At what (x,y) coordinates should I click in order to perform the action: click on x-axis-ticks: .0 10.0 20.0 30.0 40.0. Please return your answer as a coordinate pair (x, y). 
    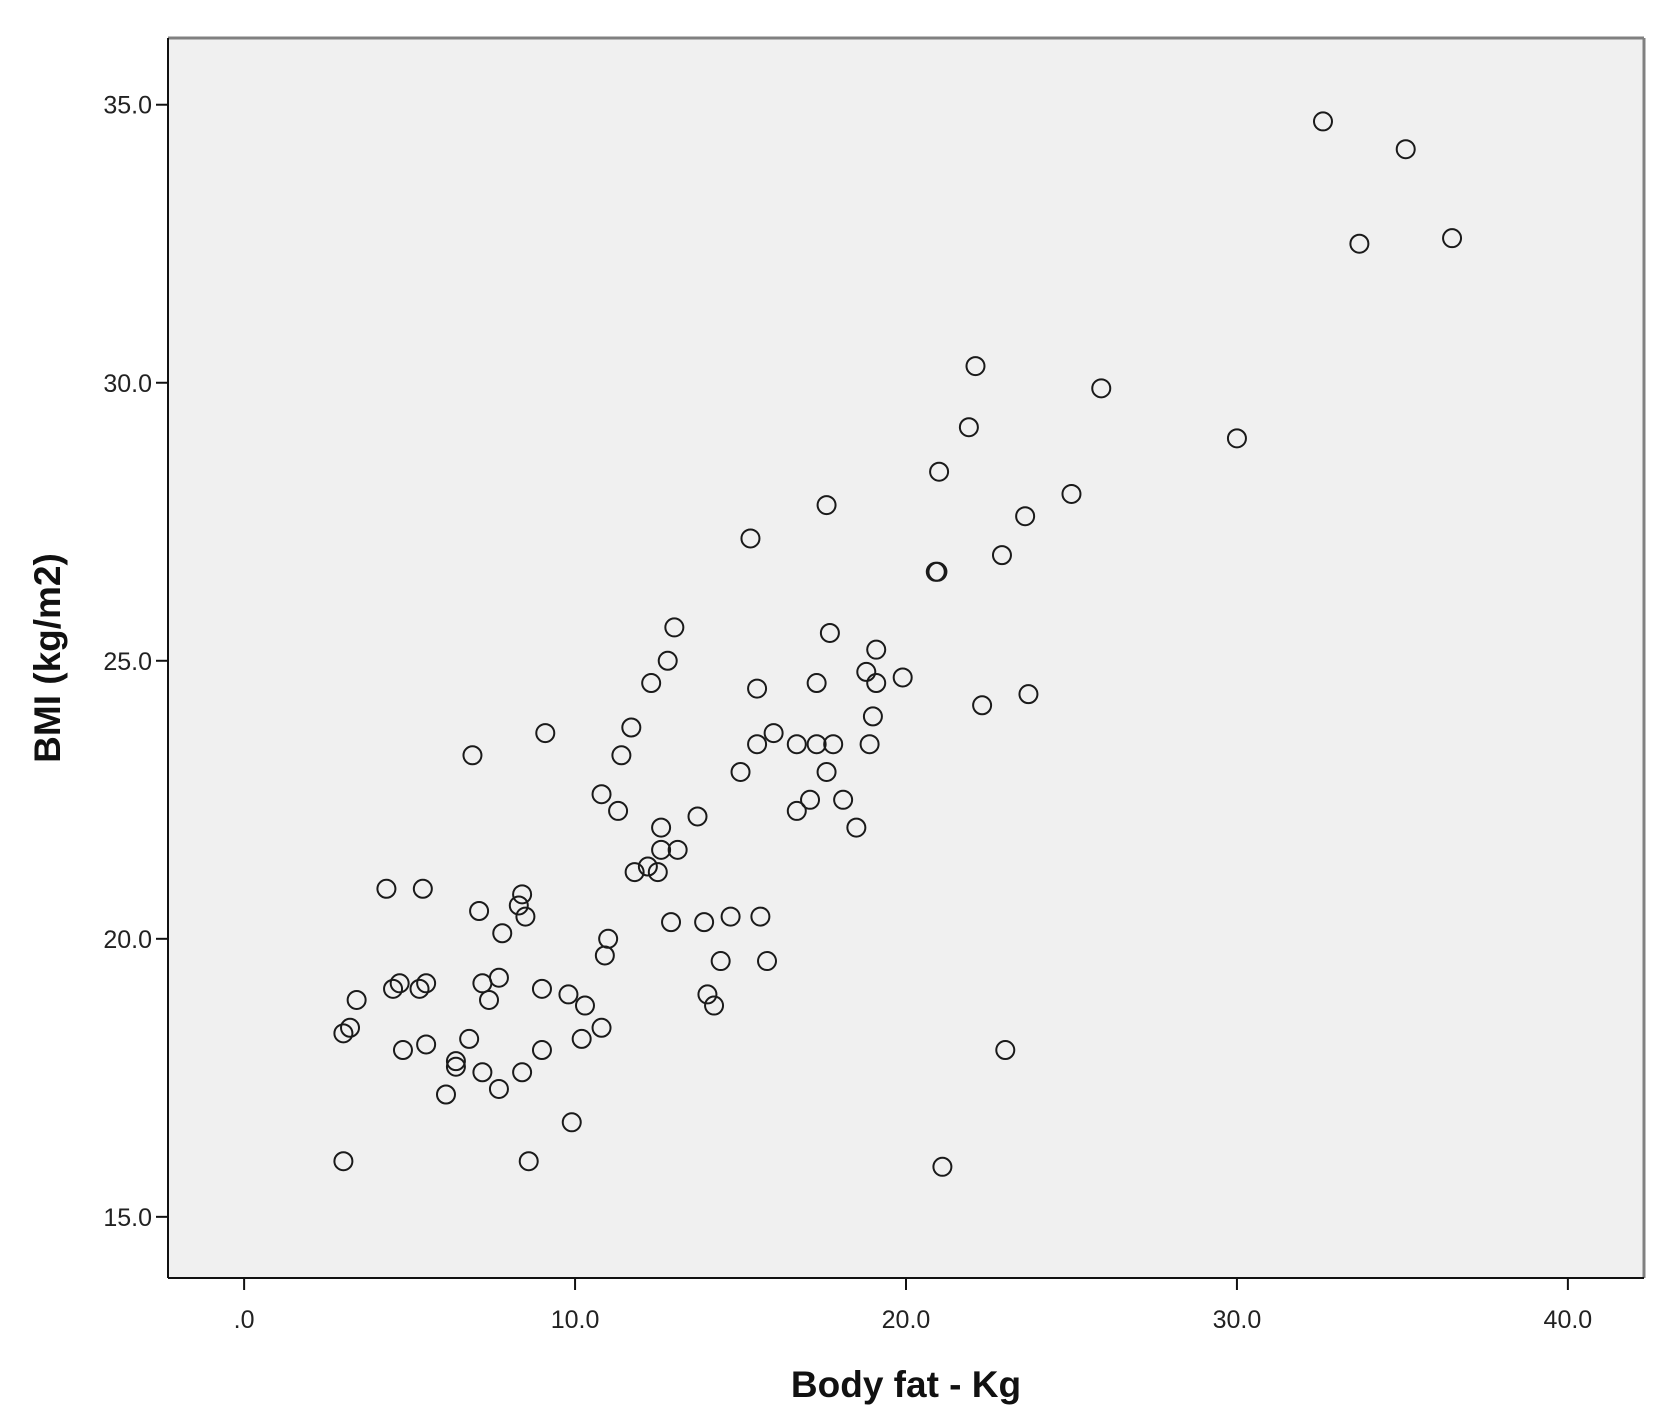
    Looking at the image, I should click on (913, 1306).